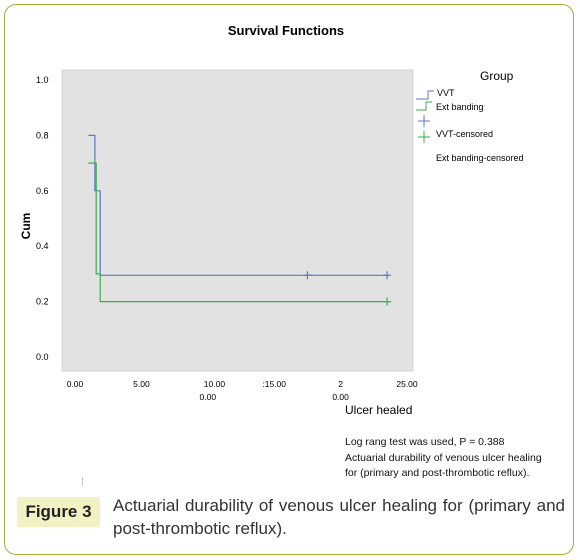 The width and height of the screenshot is (580, 560). What do you see at coordinates (238, 232) in the screenshot?
I see `series-line-ext-banding` at bounding box center [238, 232].